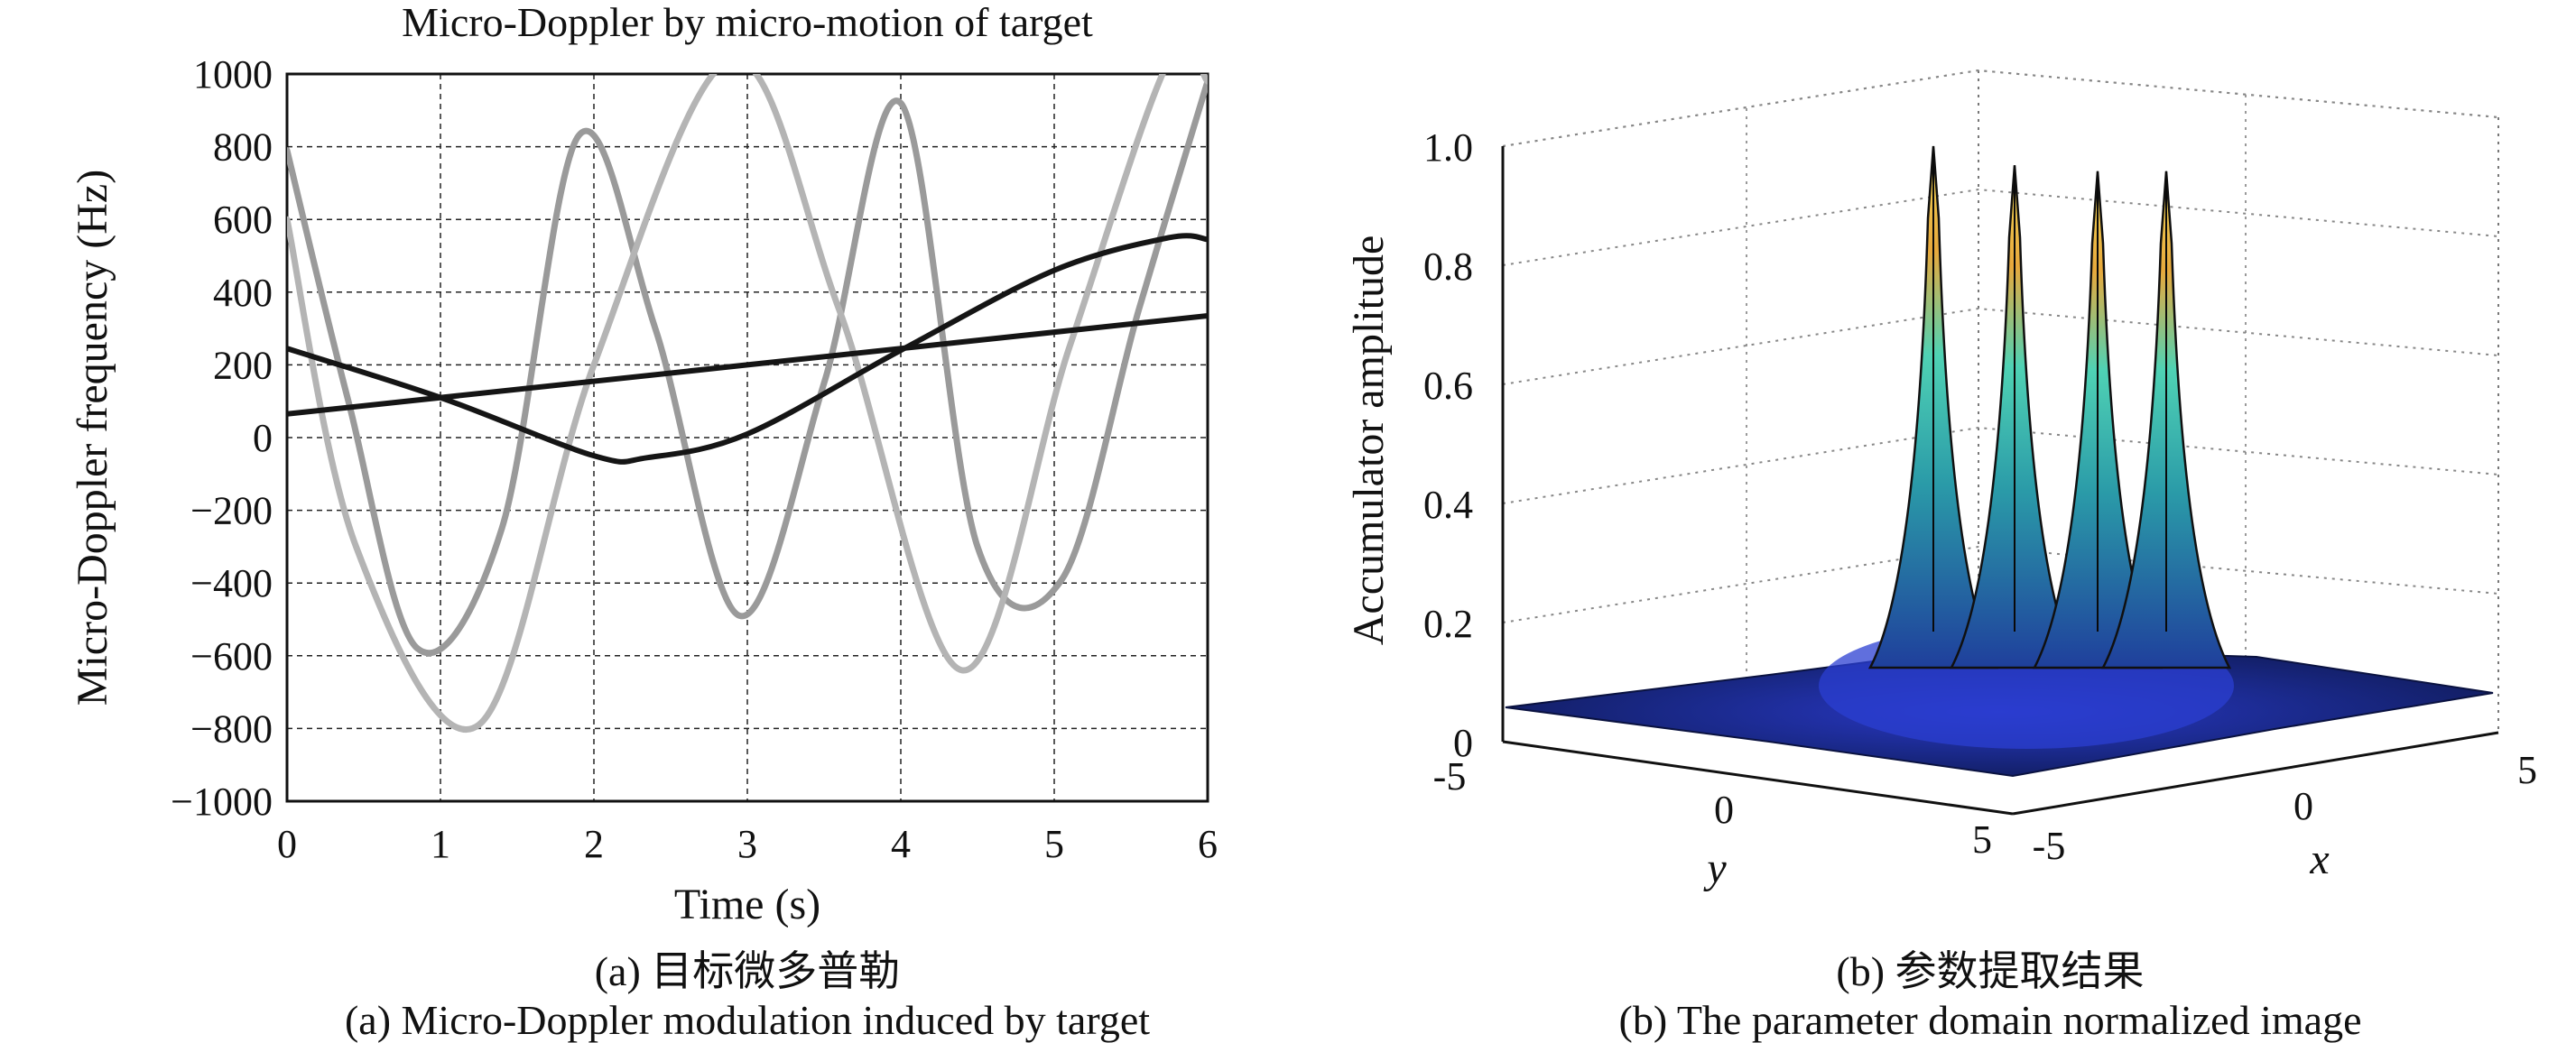 The width and height of the screenshot is (2576, 1043). What do you see at coordinates (1369, 441) in the screenshot?
I see `chart-b-zlabel: Accumulator amplitude` at bounding box center [1369, 441].